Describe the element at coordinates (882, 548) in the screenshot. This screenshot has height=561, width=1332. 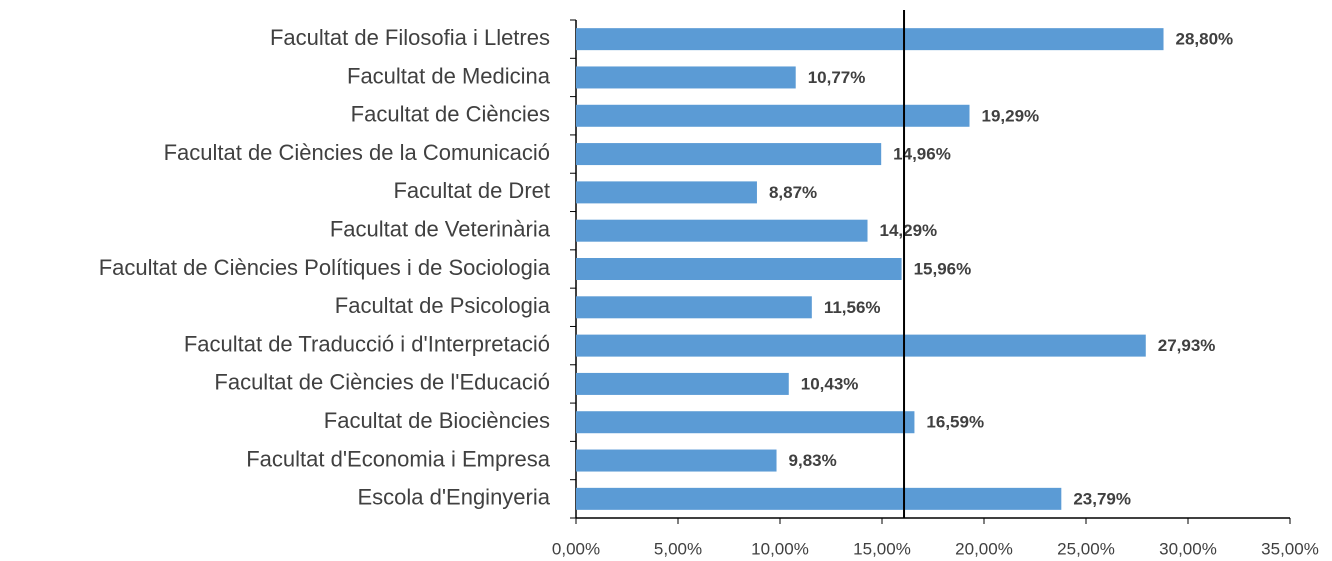
I see `x-tick-label: 15,00%` at that location.